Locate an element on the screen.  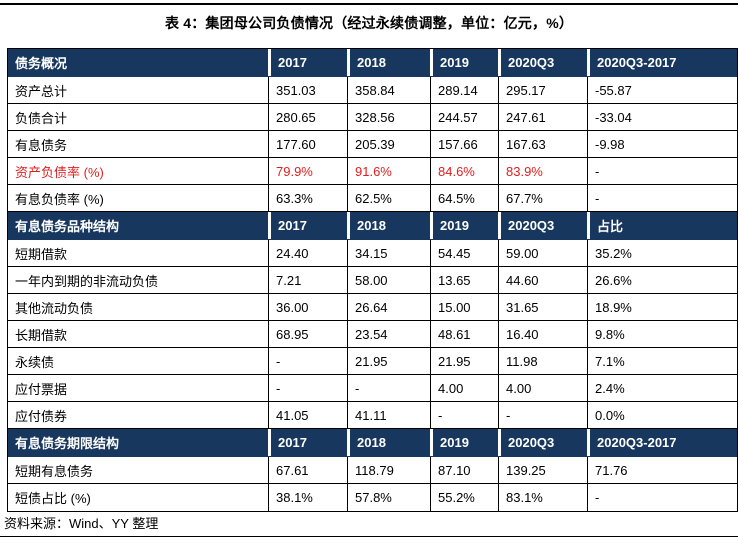
row-label: 其他流动负债 is located at coordinates (54, 308).